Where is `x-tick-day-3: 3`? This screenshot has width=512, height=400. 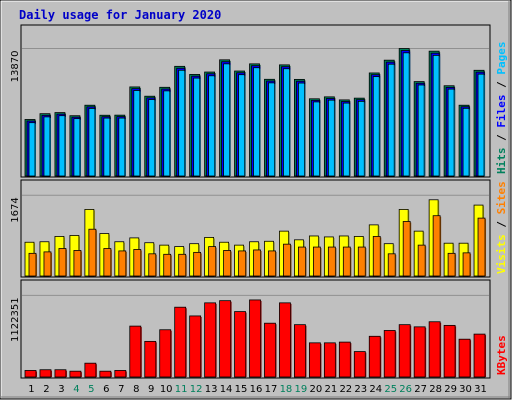
x-tick-day-3: 3 is located at coordinates (61, 389).